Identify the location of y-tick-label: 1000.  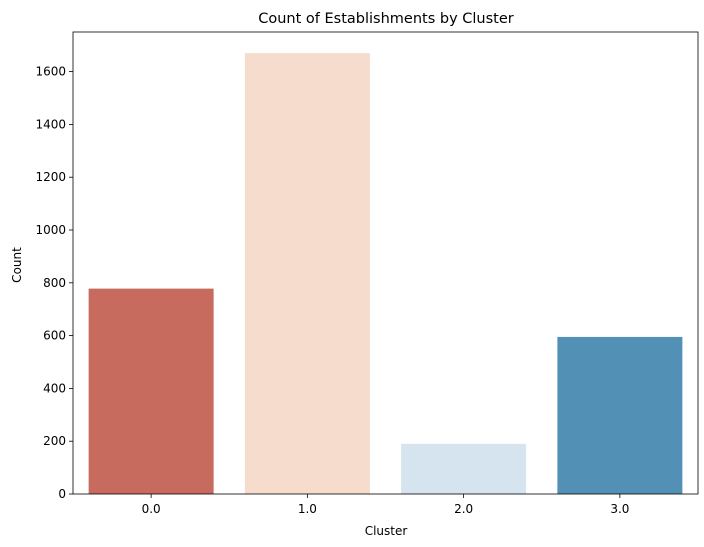
(50, 230).